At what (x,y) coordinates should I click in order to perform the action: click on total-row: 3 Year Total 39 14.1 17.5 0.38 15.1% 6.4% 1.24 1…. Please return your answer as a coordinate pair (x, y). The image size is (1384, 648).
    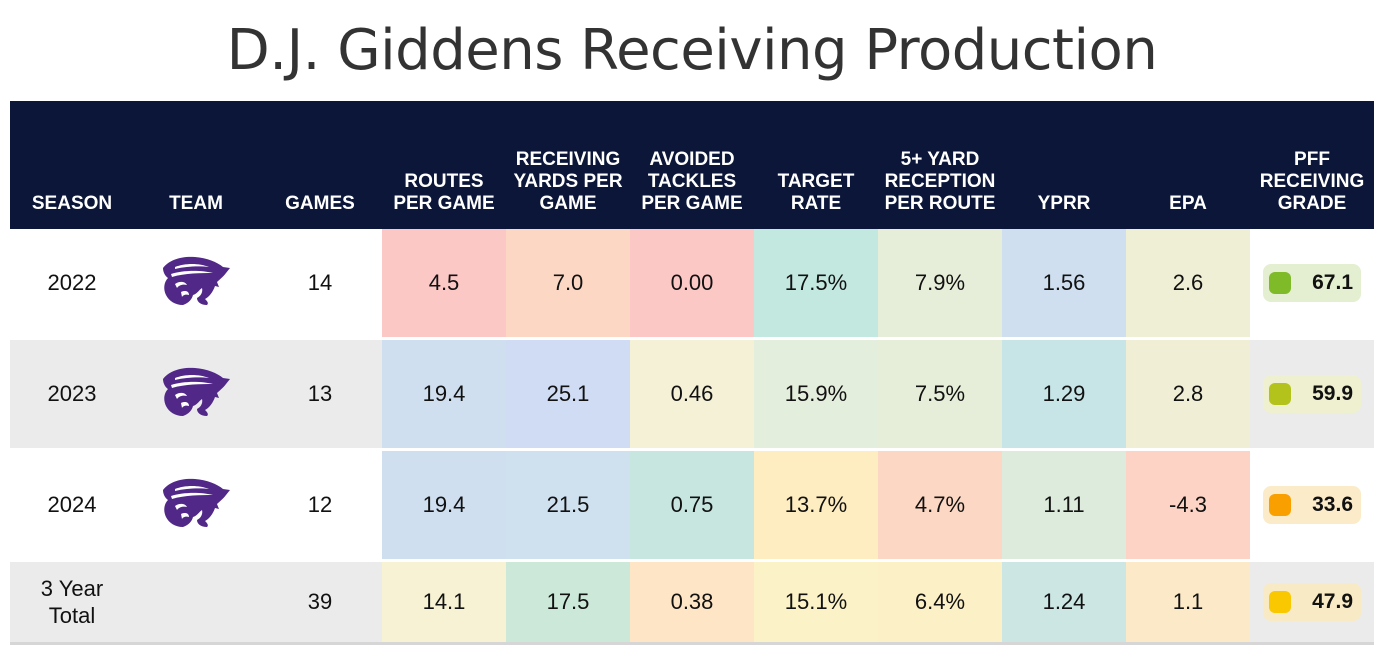
    Looking at the image, I should click on (692, 602).